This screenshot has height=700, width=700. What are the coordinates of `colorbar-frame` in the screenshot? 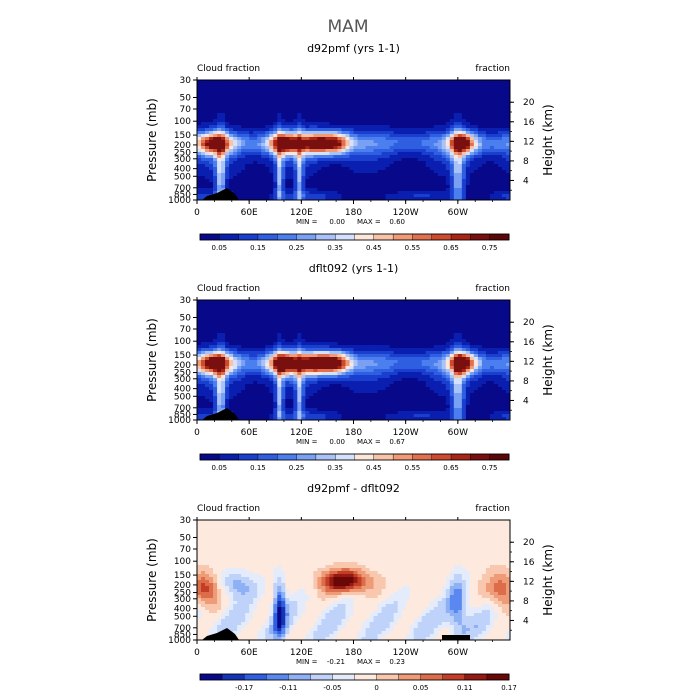 It's located at (354, 237).